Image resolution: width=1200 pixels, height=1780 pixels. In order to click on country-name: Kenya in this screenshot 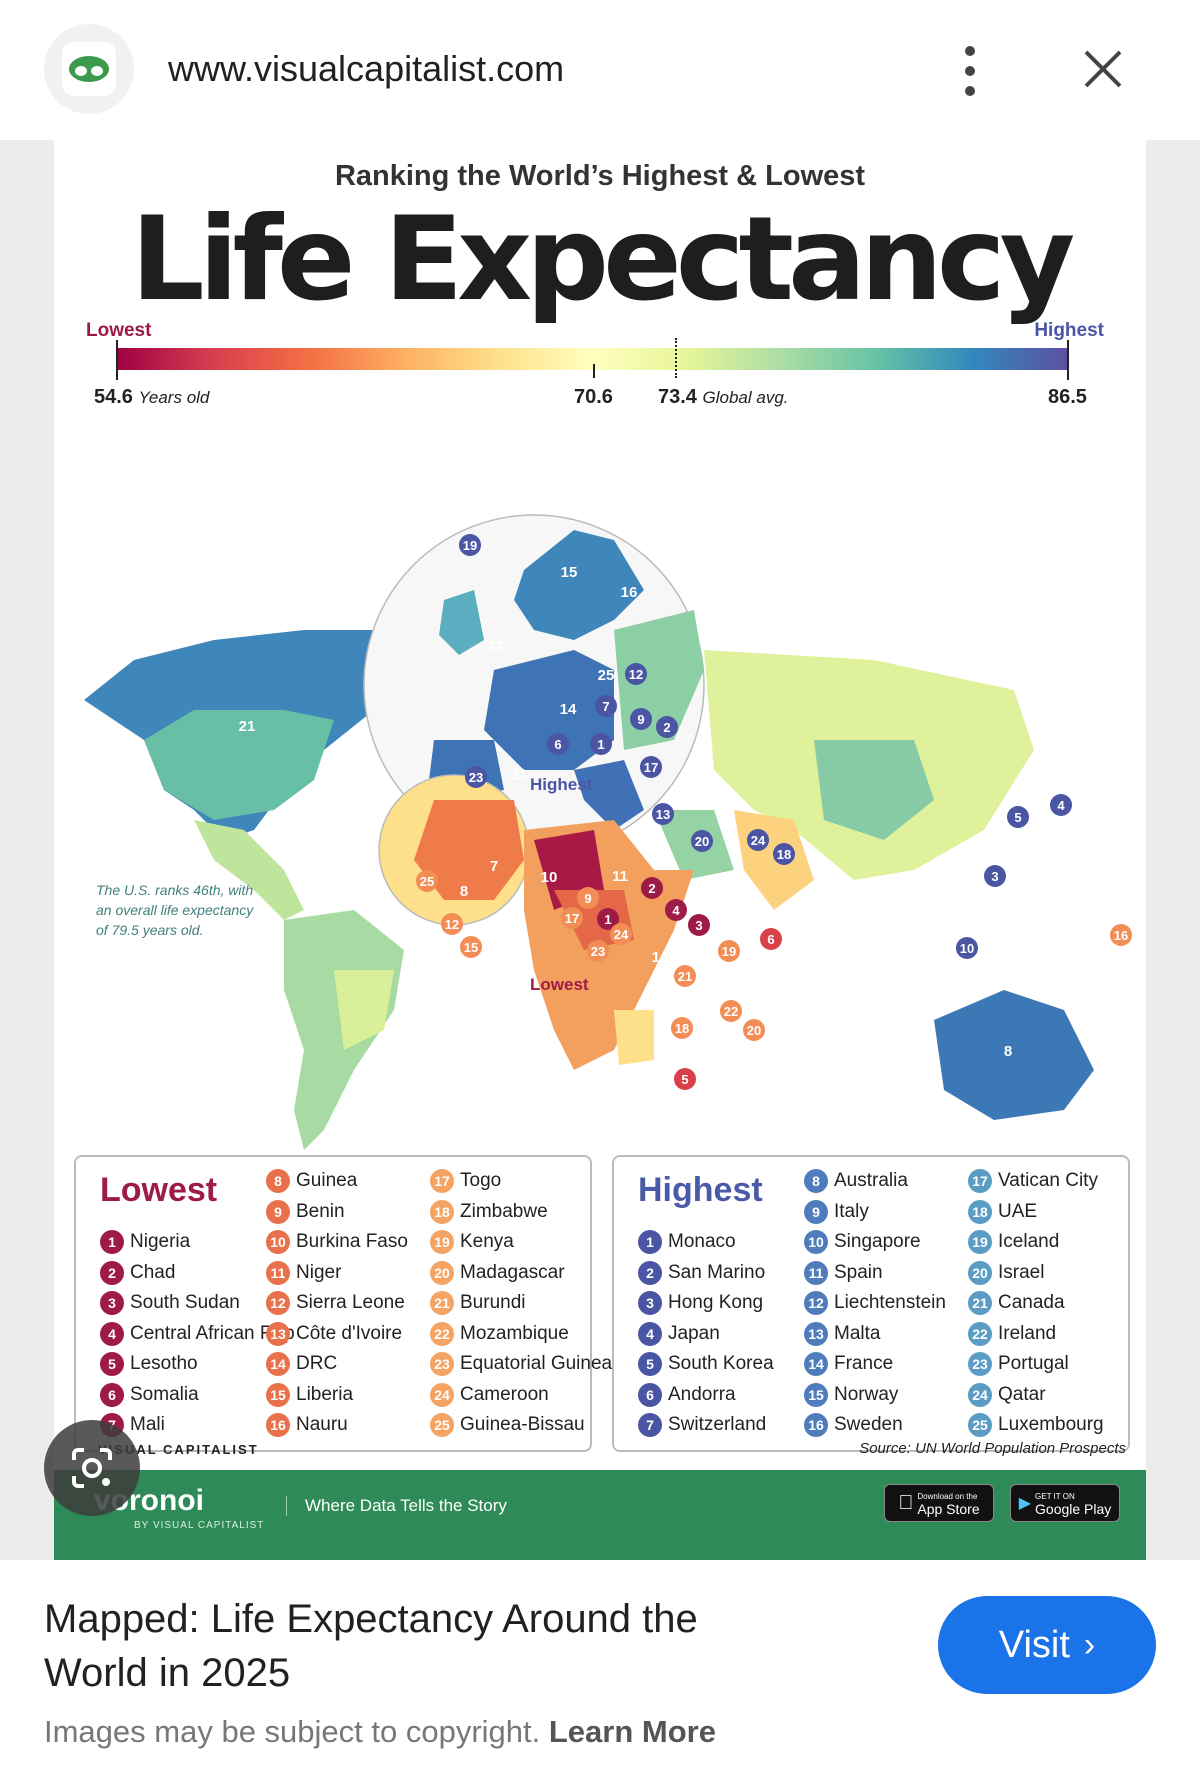, I will do `click(487, 1241)`.